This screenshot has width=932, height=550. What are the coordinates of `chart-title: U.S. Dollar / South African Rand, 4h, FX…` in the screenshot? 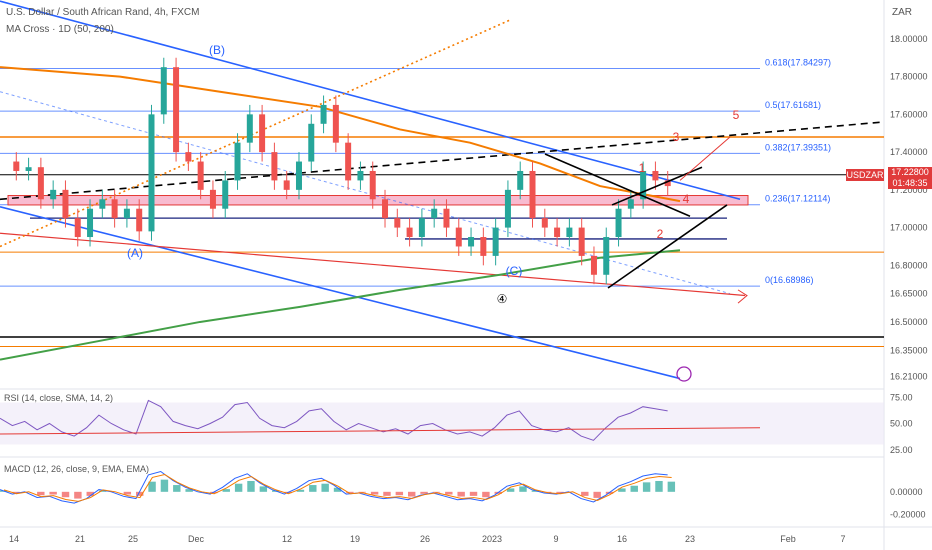 It's located at (103, 12).